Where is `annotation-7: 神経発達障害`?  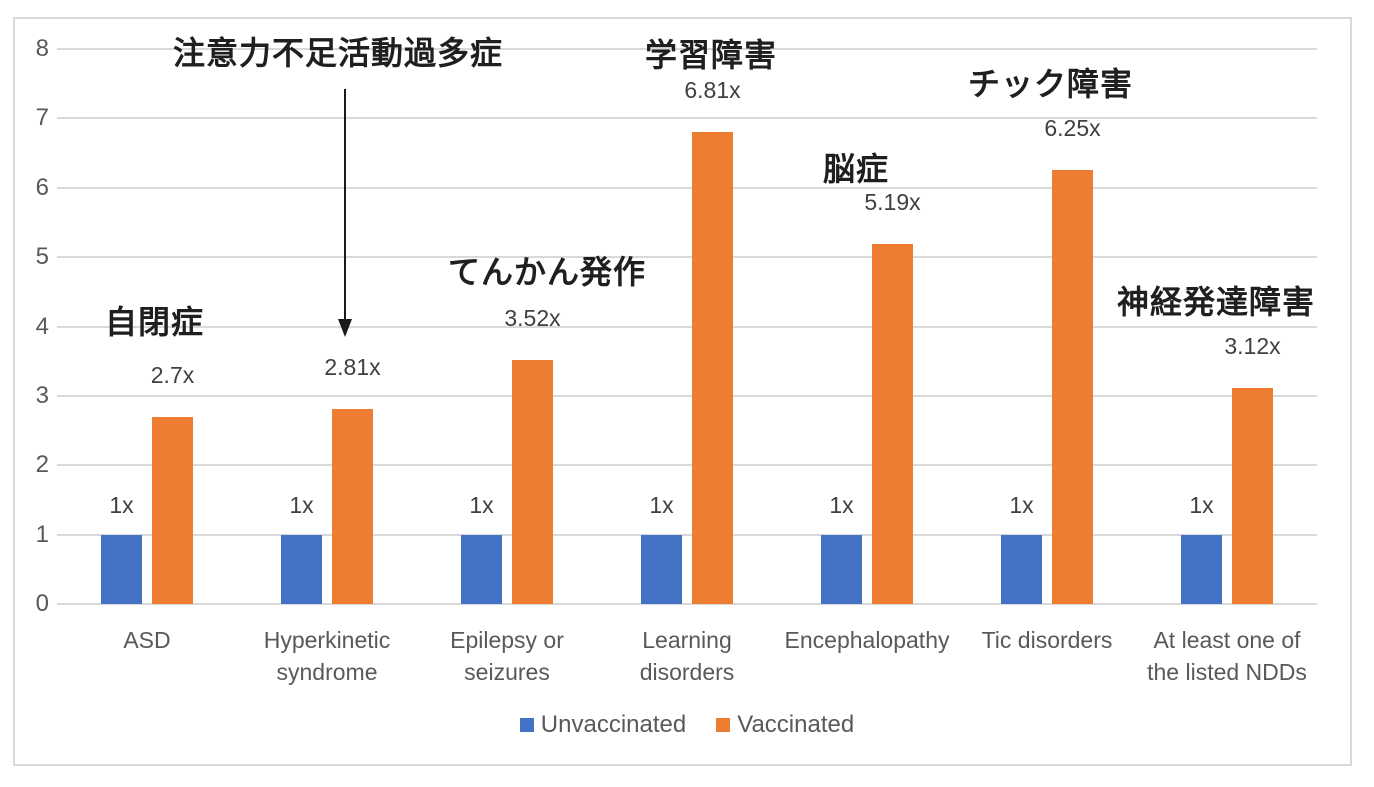 annotation-7: 神経発達障害 is located at coordinates (1216, 302).